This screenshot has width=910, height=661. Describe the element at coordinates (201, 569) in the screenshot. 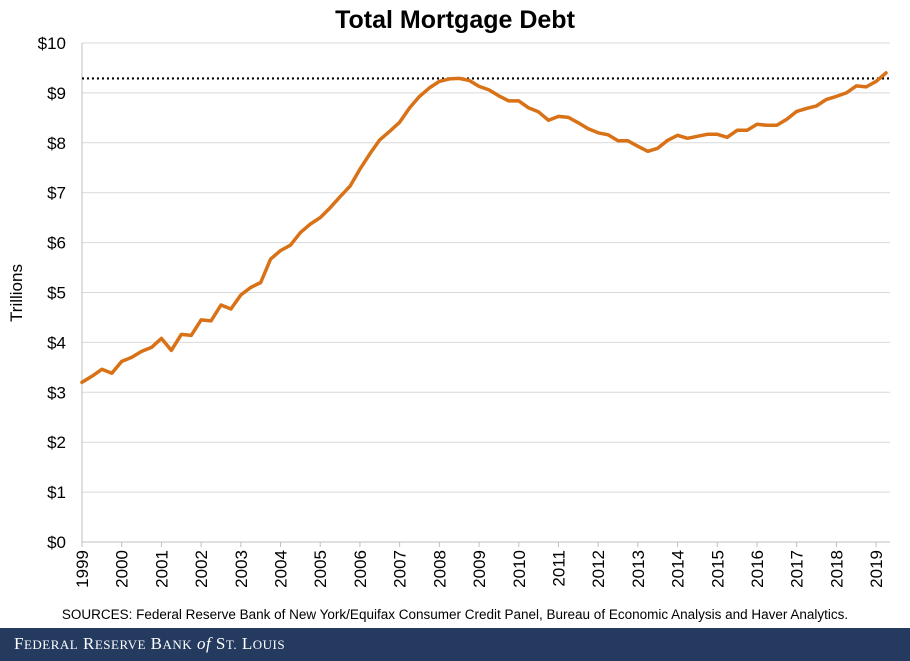

I see `x-tick-label: 2002` at that location.